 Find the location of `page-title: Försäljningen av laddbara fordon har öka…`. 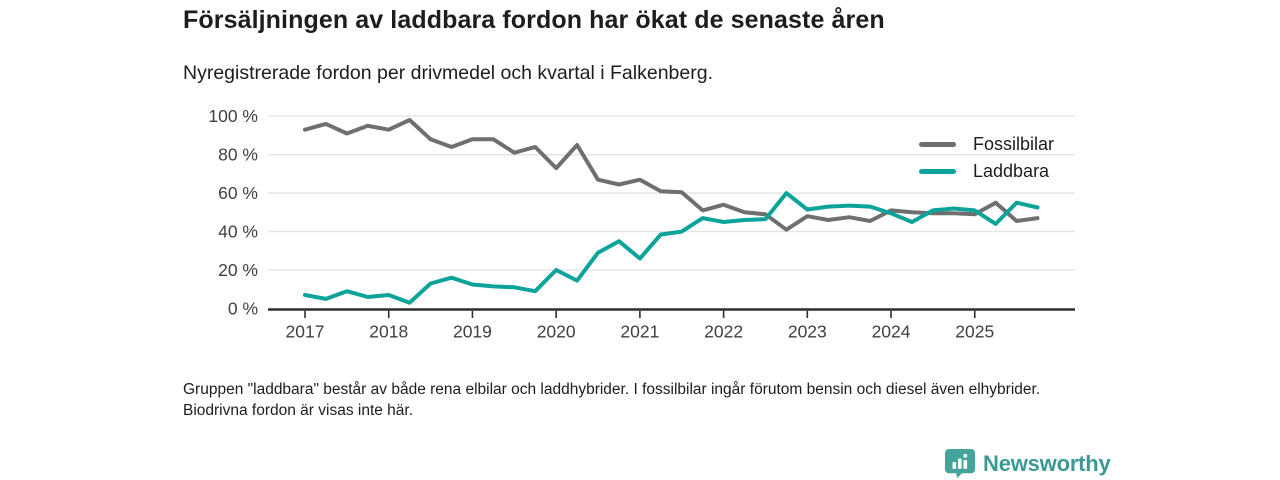

page-title: Försäljningen av laddbara fordon har öka… is located at coordinates (534, 20).